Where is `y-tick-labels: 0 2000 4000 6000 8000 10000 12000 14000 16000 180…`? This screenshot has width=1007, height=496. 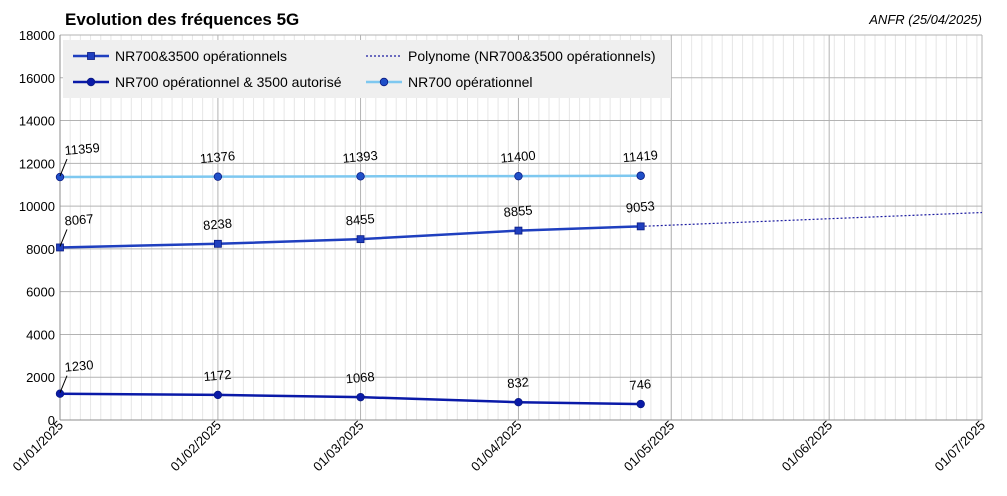
y-tick-labels: 0 2000 4000 6000 8000 10000 12000 14000 16000 180… is located at coordinates (37, 228).